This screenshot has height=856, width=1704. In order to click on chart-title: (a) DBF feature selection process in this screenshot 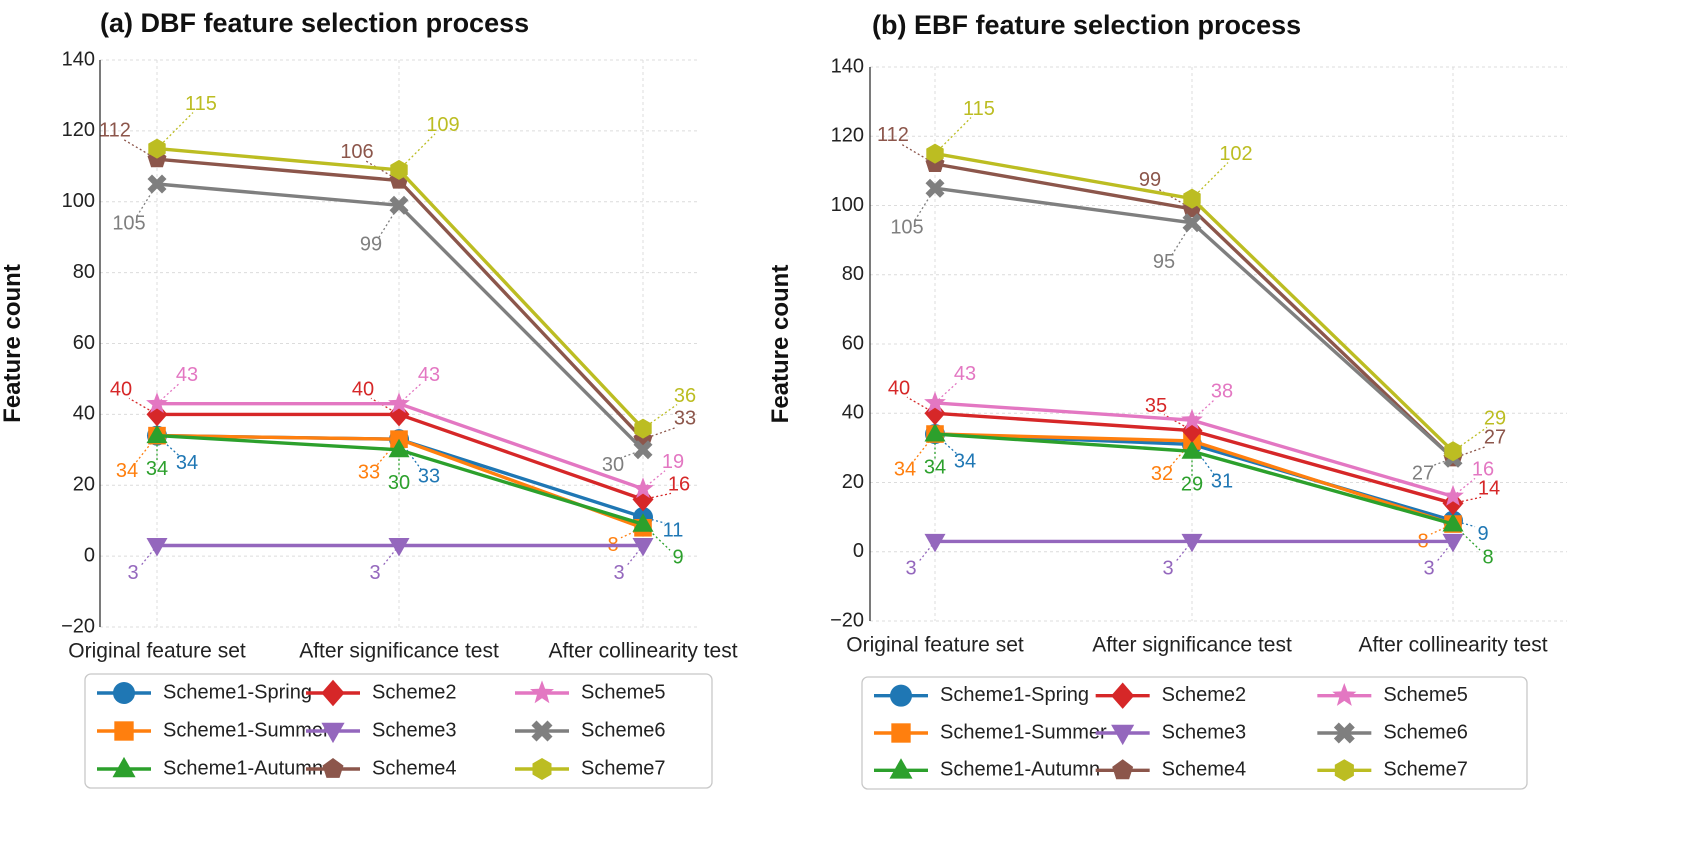, I will do `click(314, 23)`.